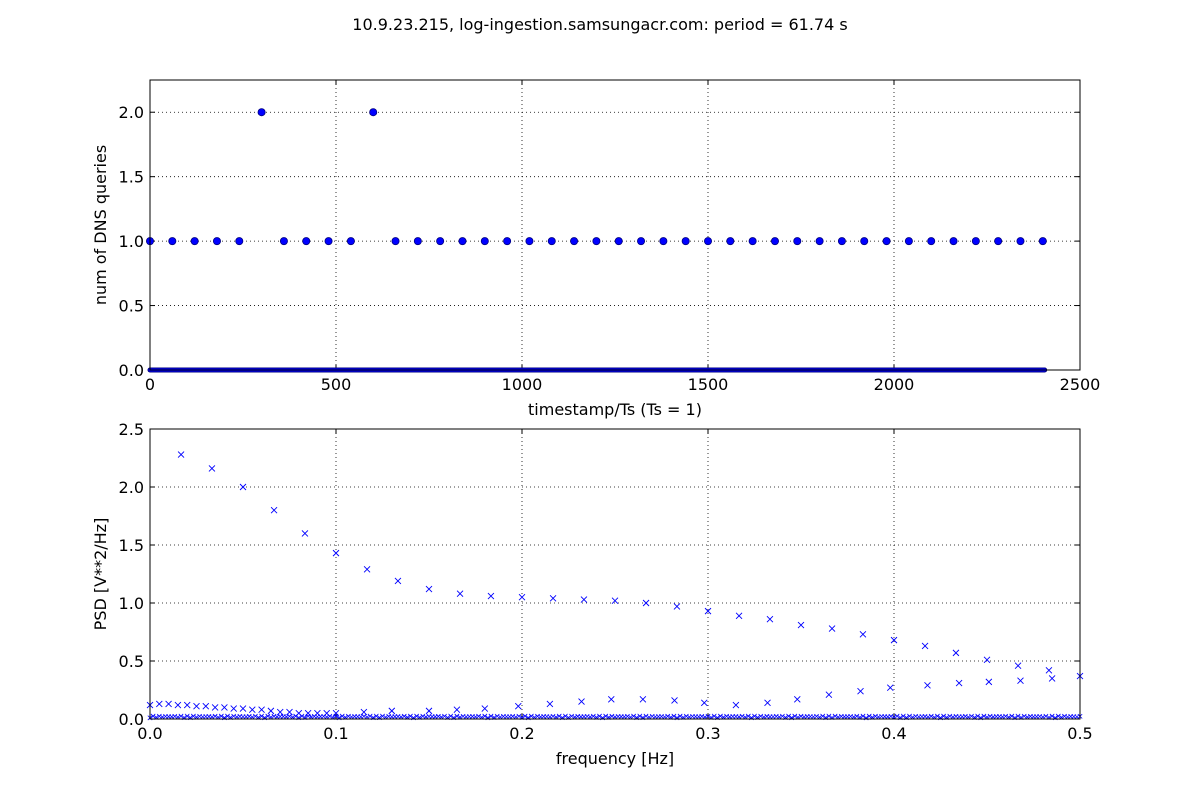 The width and height of the screenshot is (1200, 800). I want to click on x-tick-label: 1000, so click(522, 384).